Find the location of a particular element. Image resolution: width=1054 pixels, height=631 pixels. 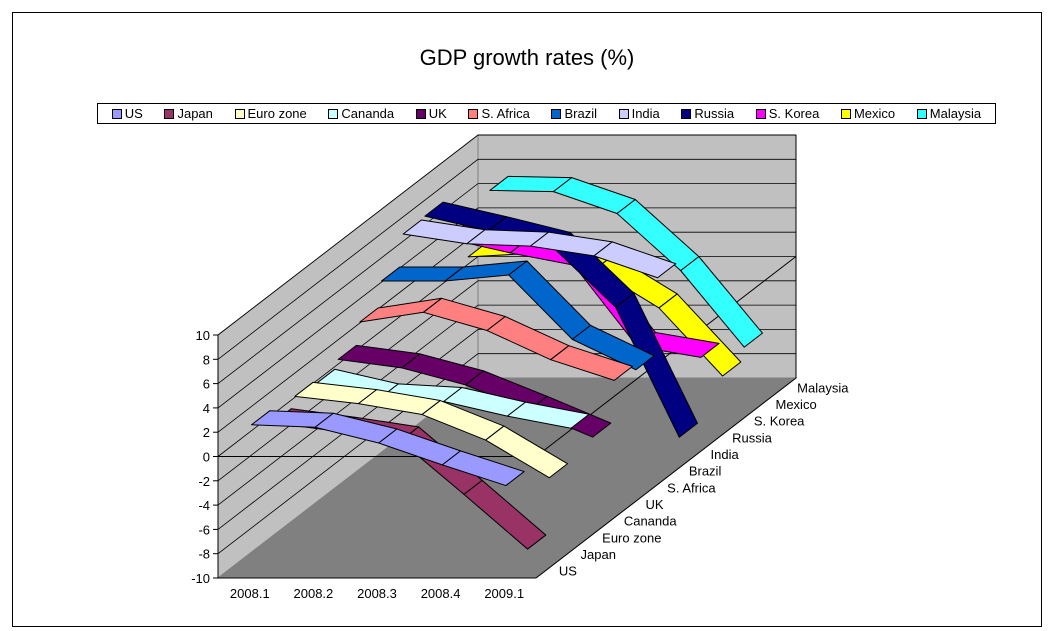

legend-item-japan: Japan is located at coordinates (188, 113).